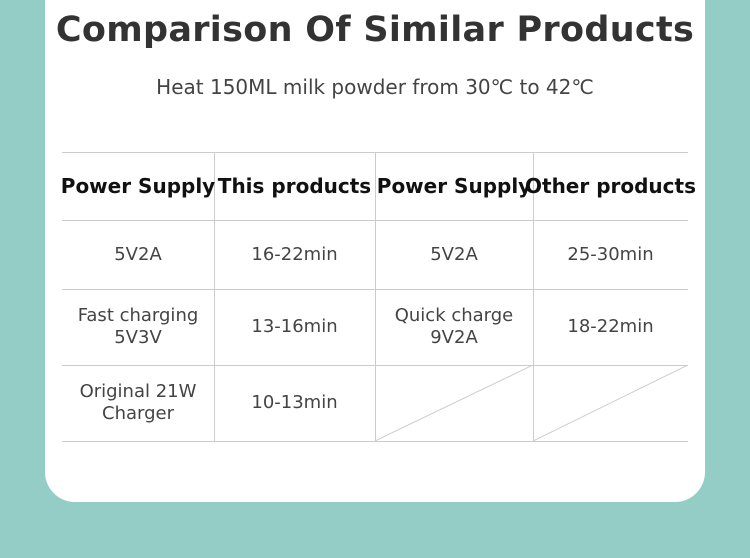 The image size is (750, 558). I want to click on title: Comparison Of Similar Products, so click(375, 30).